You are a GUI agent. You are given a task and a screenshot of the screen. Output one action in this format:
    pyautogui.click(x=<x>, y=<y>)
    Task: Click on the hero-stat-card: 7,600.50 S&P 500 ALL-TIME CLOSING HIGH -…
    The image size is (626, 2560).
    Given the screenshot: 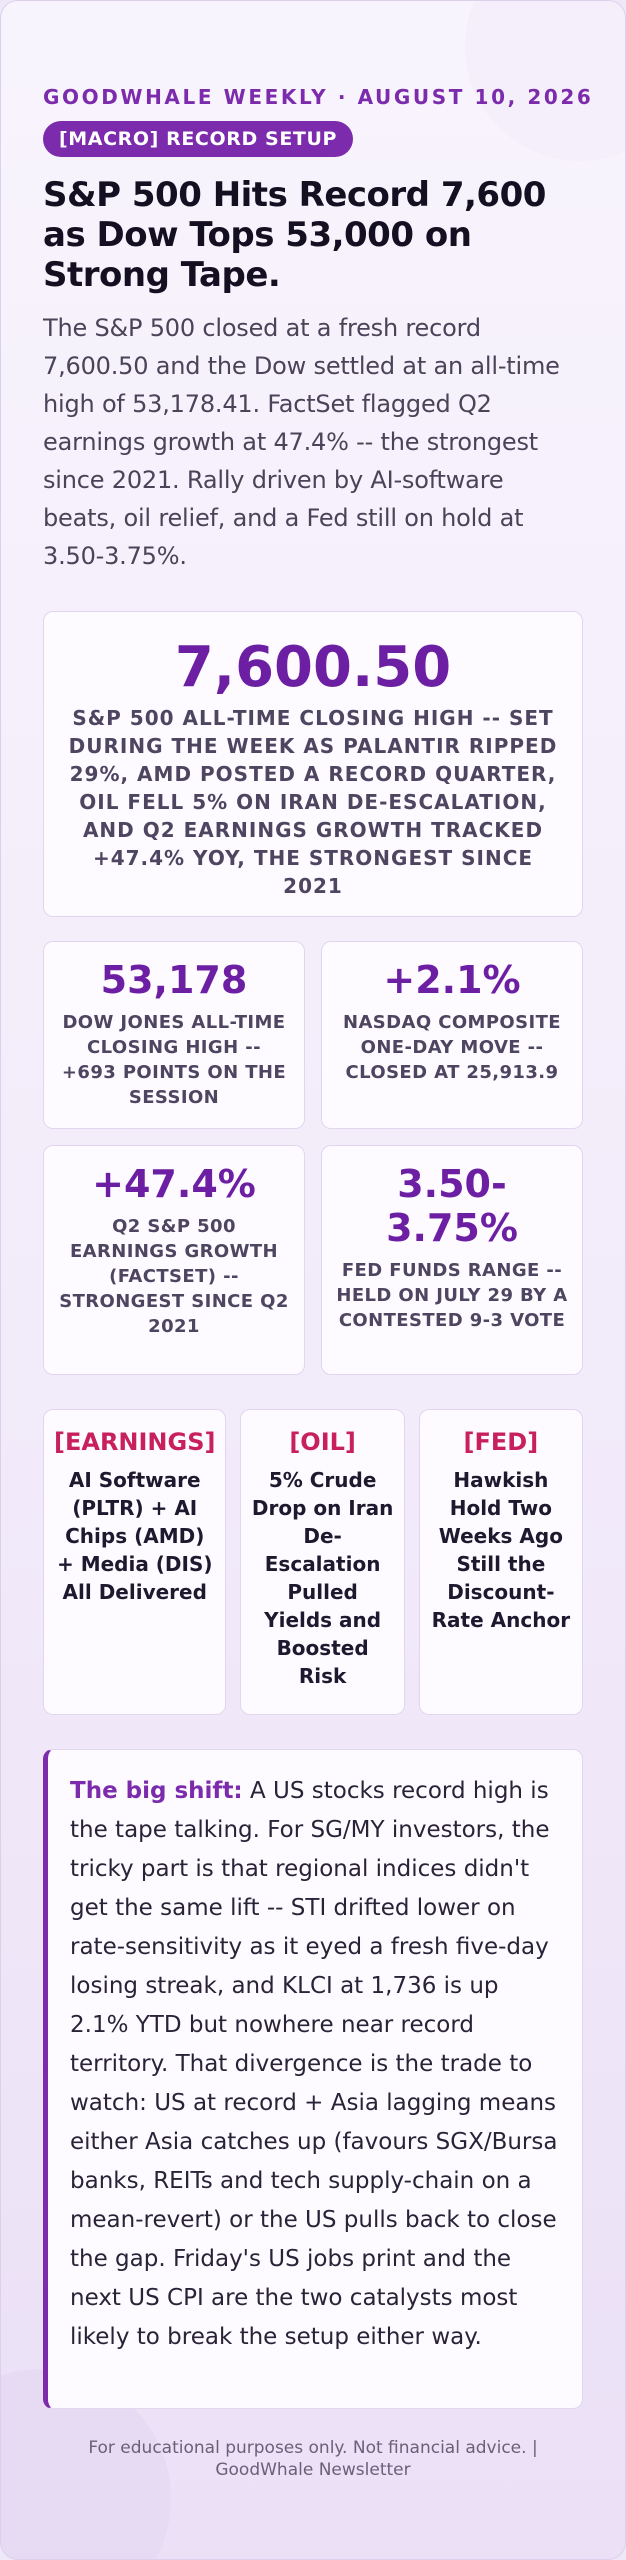 What is the action you would take?
    pyautogui.click(x=313, y=764)
    